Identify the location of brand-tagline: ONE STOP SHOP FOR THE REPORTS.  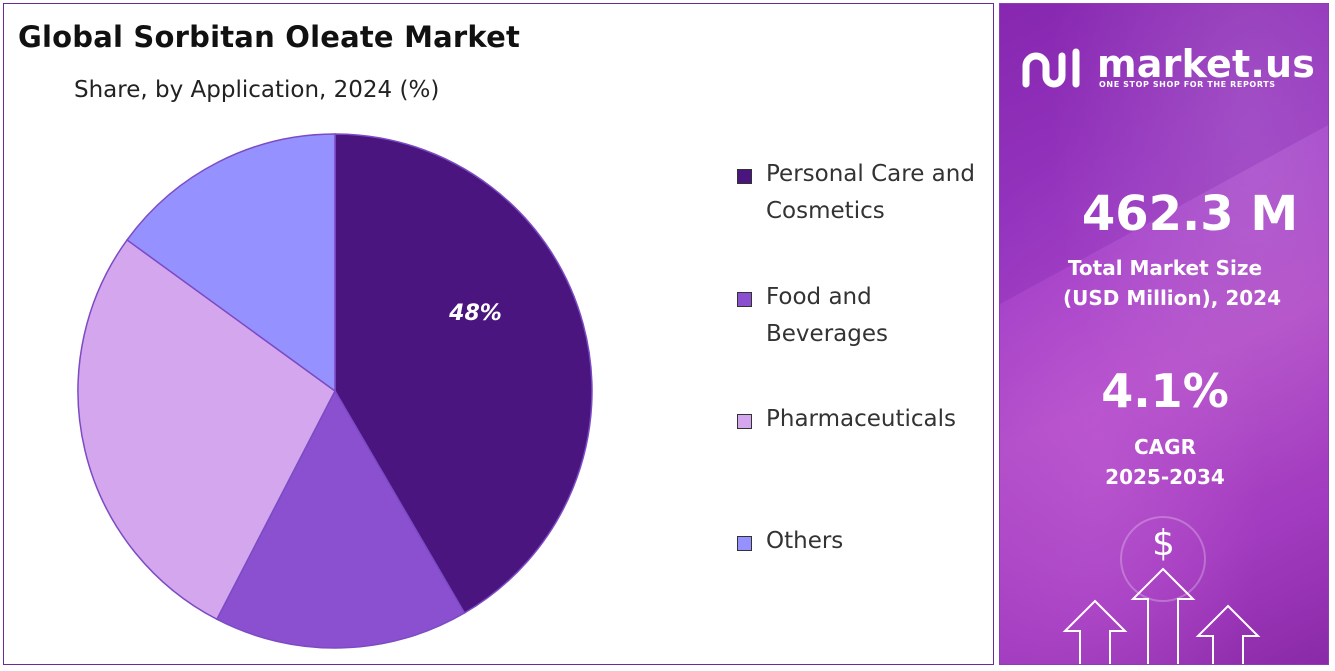
(1187, 84).